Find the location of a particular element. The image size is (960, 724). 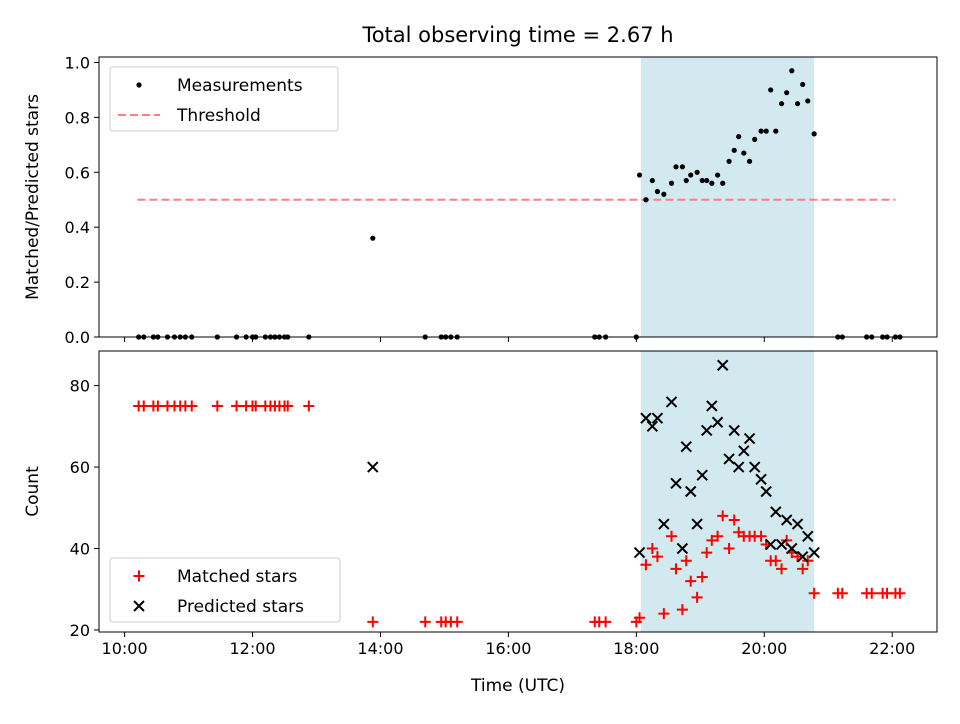

legend-label: Predicted stars is located at coordinates (240, 607).